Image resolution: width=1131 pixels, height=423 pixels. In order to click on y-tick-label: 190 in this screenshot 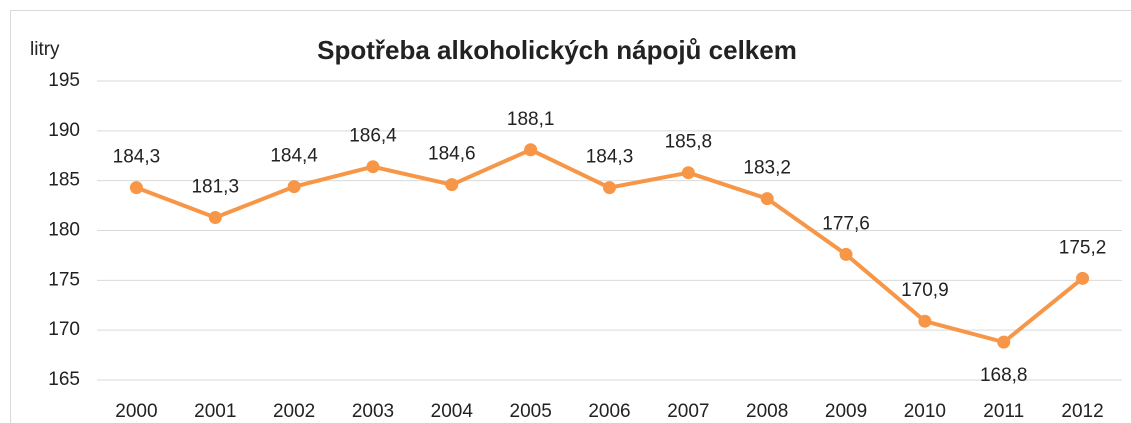, I will do `click(64, 130)`.